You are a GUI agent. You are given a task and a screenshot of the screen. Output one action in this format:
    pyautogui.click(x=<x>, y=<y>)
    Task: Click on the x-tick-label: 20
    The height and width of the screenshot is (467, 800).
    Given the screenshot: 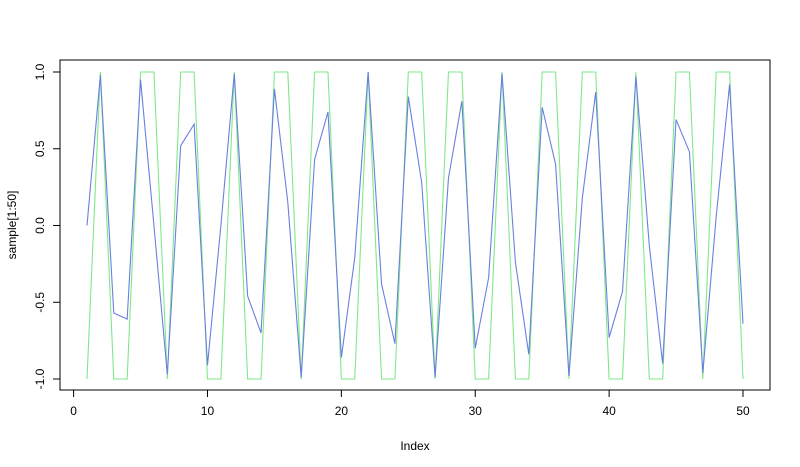 What is the action you would take?
    pyautogui.click(x=342, y=411)
    